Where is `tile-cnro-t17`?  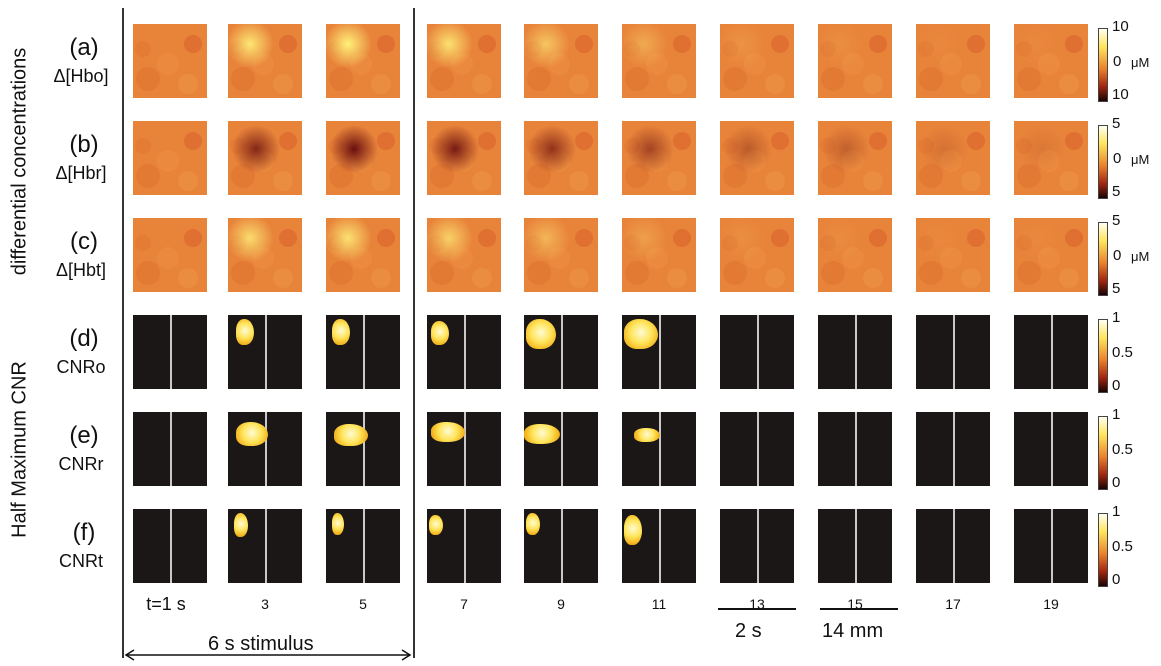
tile-cnro-t17 is located at coordinates (953, 352).